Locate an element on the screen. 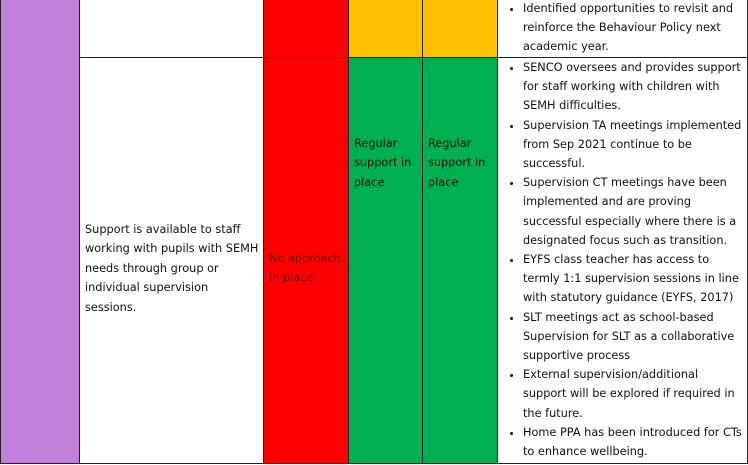 This screenshot has width=748, height=465. cell is located at coordinates (172, 29).